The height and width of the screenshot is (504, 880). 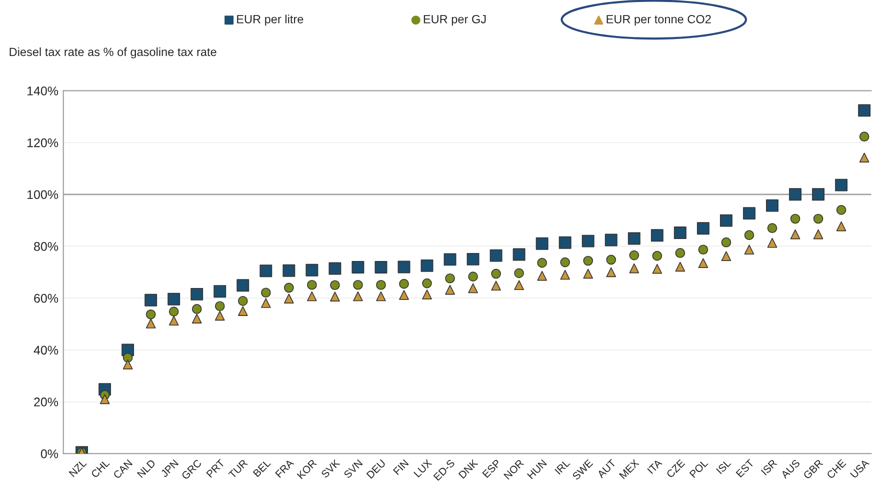 I want to click on y-axis-title: Diesel tax rate as % of gasoline tax rate, so click(x=113, y=52).